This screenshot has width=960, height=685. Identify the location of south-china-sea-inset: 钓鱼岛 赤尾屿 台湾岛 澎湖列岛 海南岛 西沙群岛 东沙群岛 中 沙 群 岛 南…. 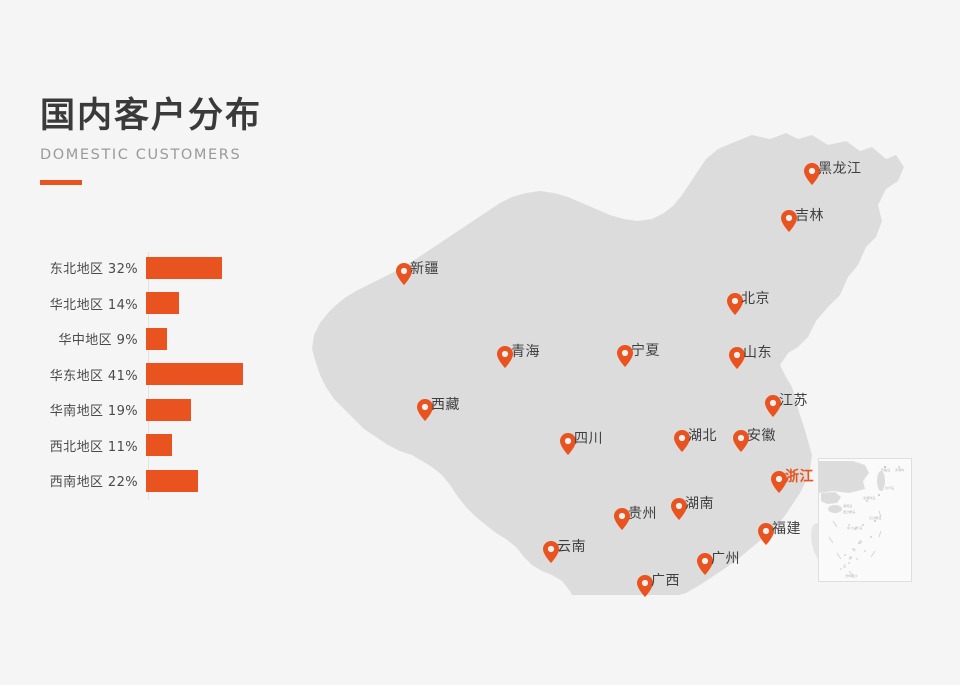
(865, 520).